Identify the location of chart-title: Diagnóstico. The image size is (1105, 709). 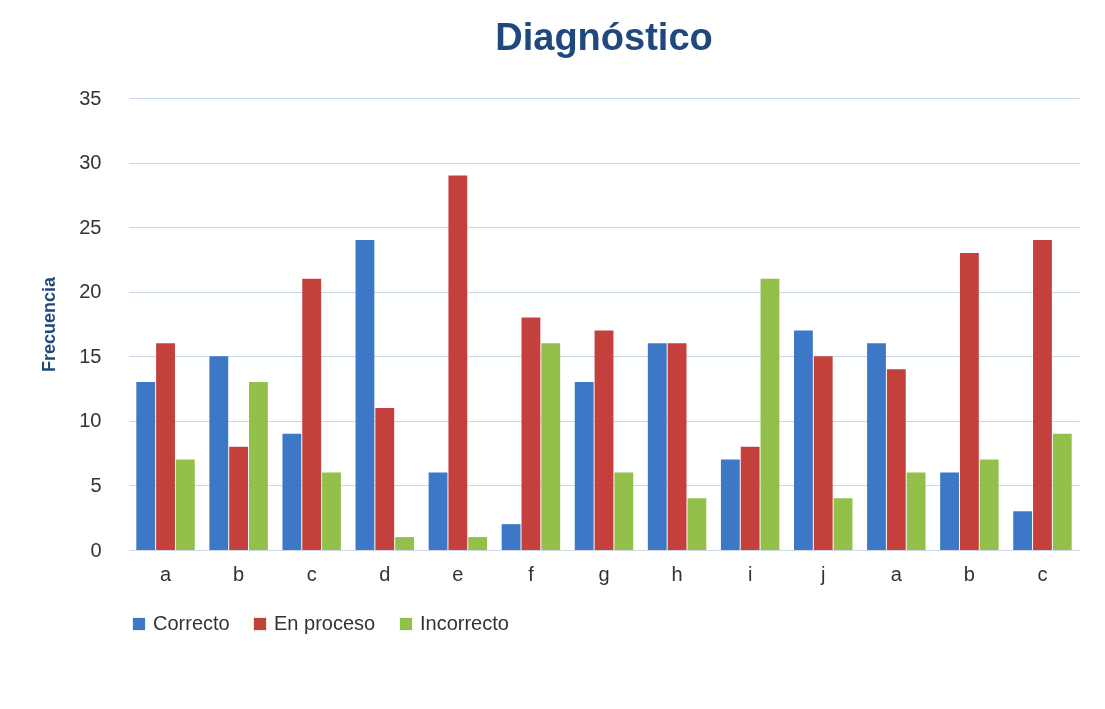
(604, 37).